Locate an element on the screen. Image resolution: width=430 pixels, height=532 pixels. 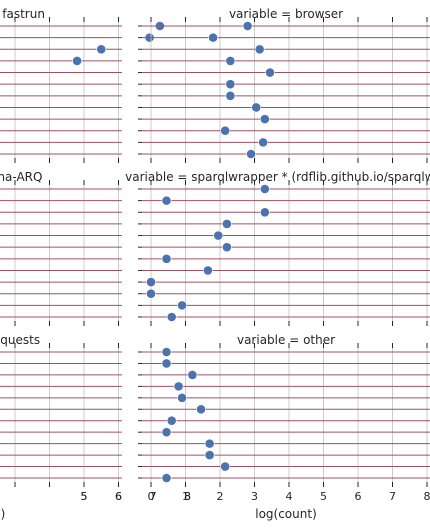
x-tick-label: 3 is located at coordinates (254, 496).